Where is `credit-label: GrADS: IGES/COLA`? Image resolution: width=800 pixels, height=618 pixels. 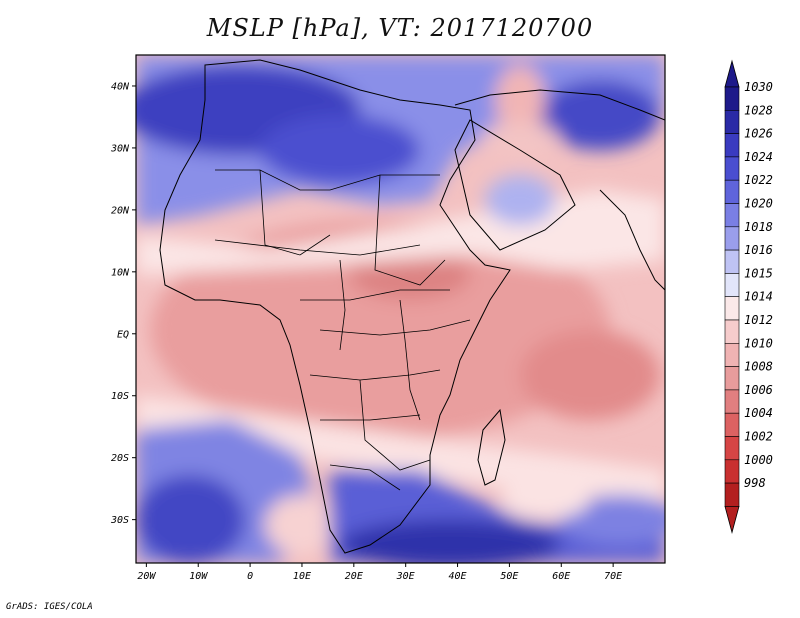 credit-label: GrADS: IGES/COLA is located at coordinates (49, 607).